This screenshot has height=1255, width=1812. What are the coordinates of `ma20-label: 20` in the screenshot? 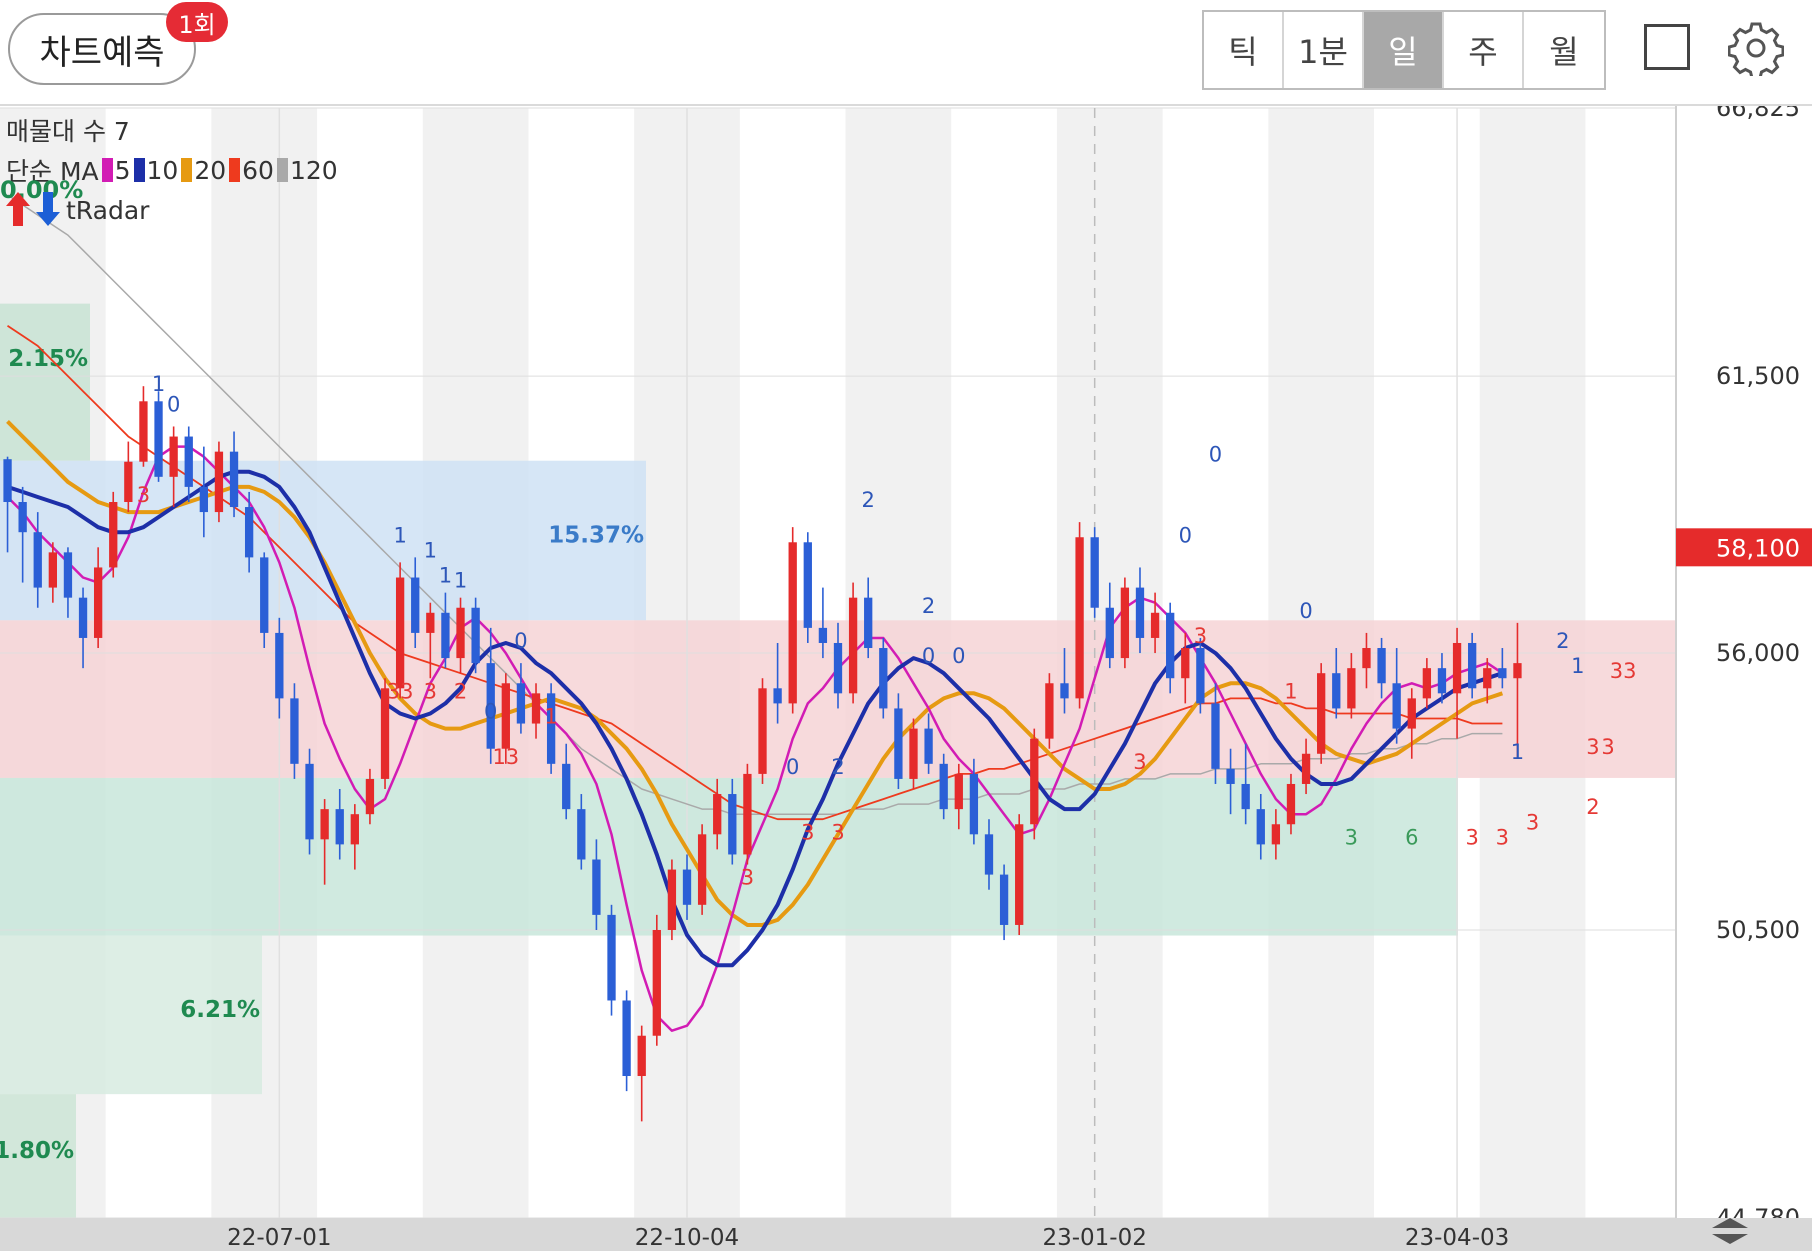 It's located at (210, 170).